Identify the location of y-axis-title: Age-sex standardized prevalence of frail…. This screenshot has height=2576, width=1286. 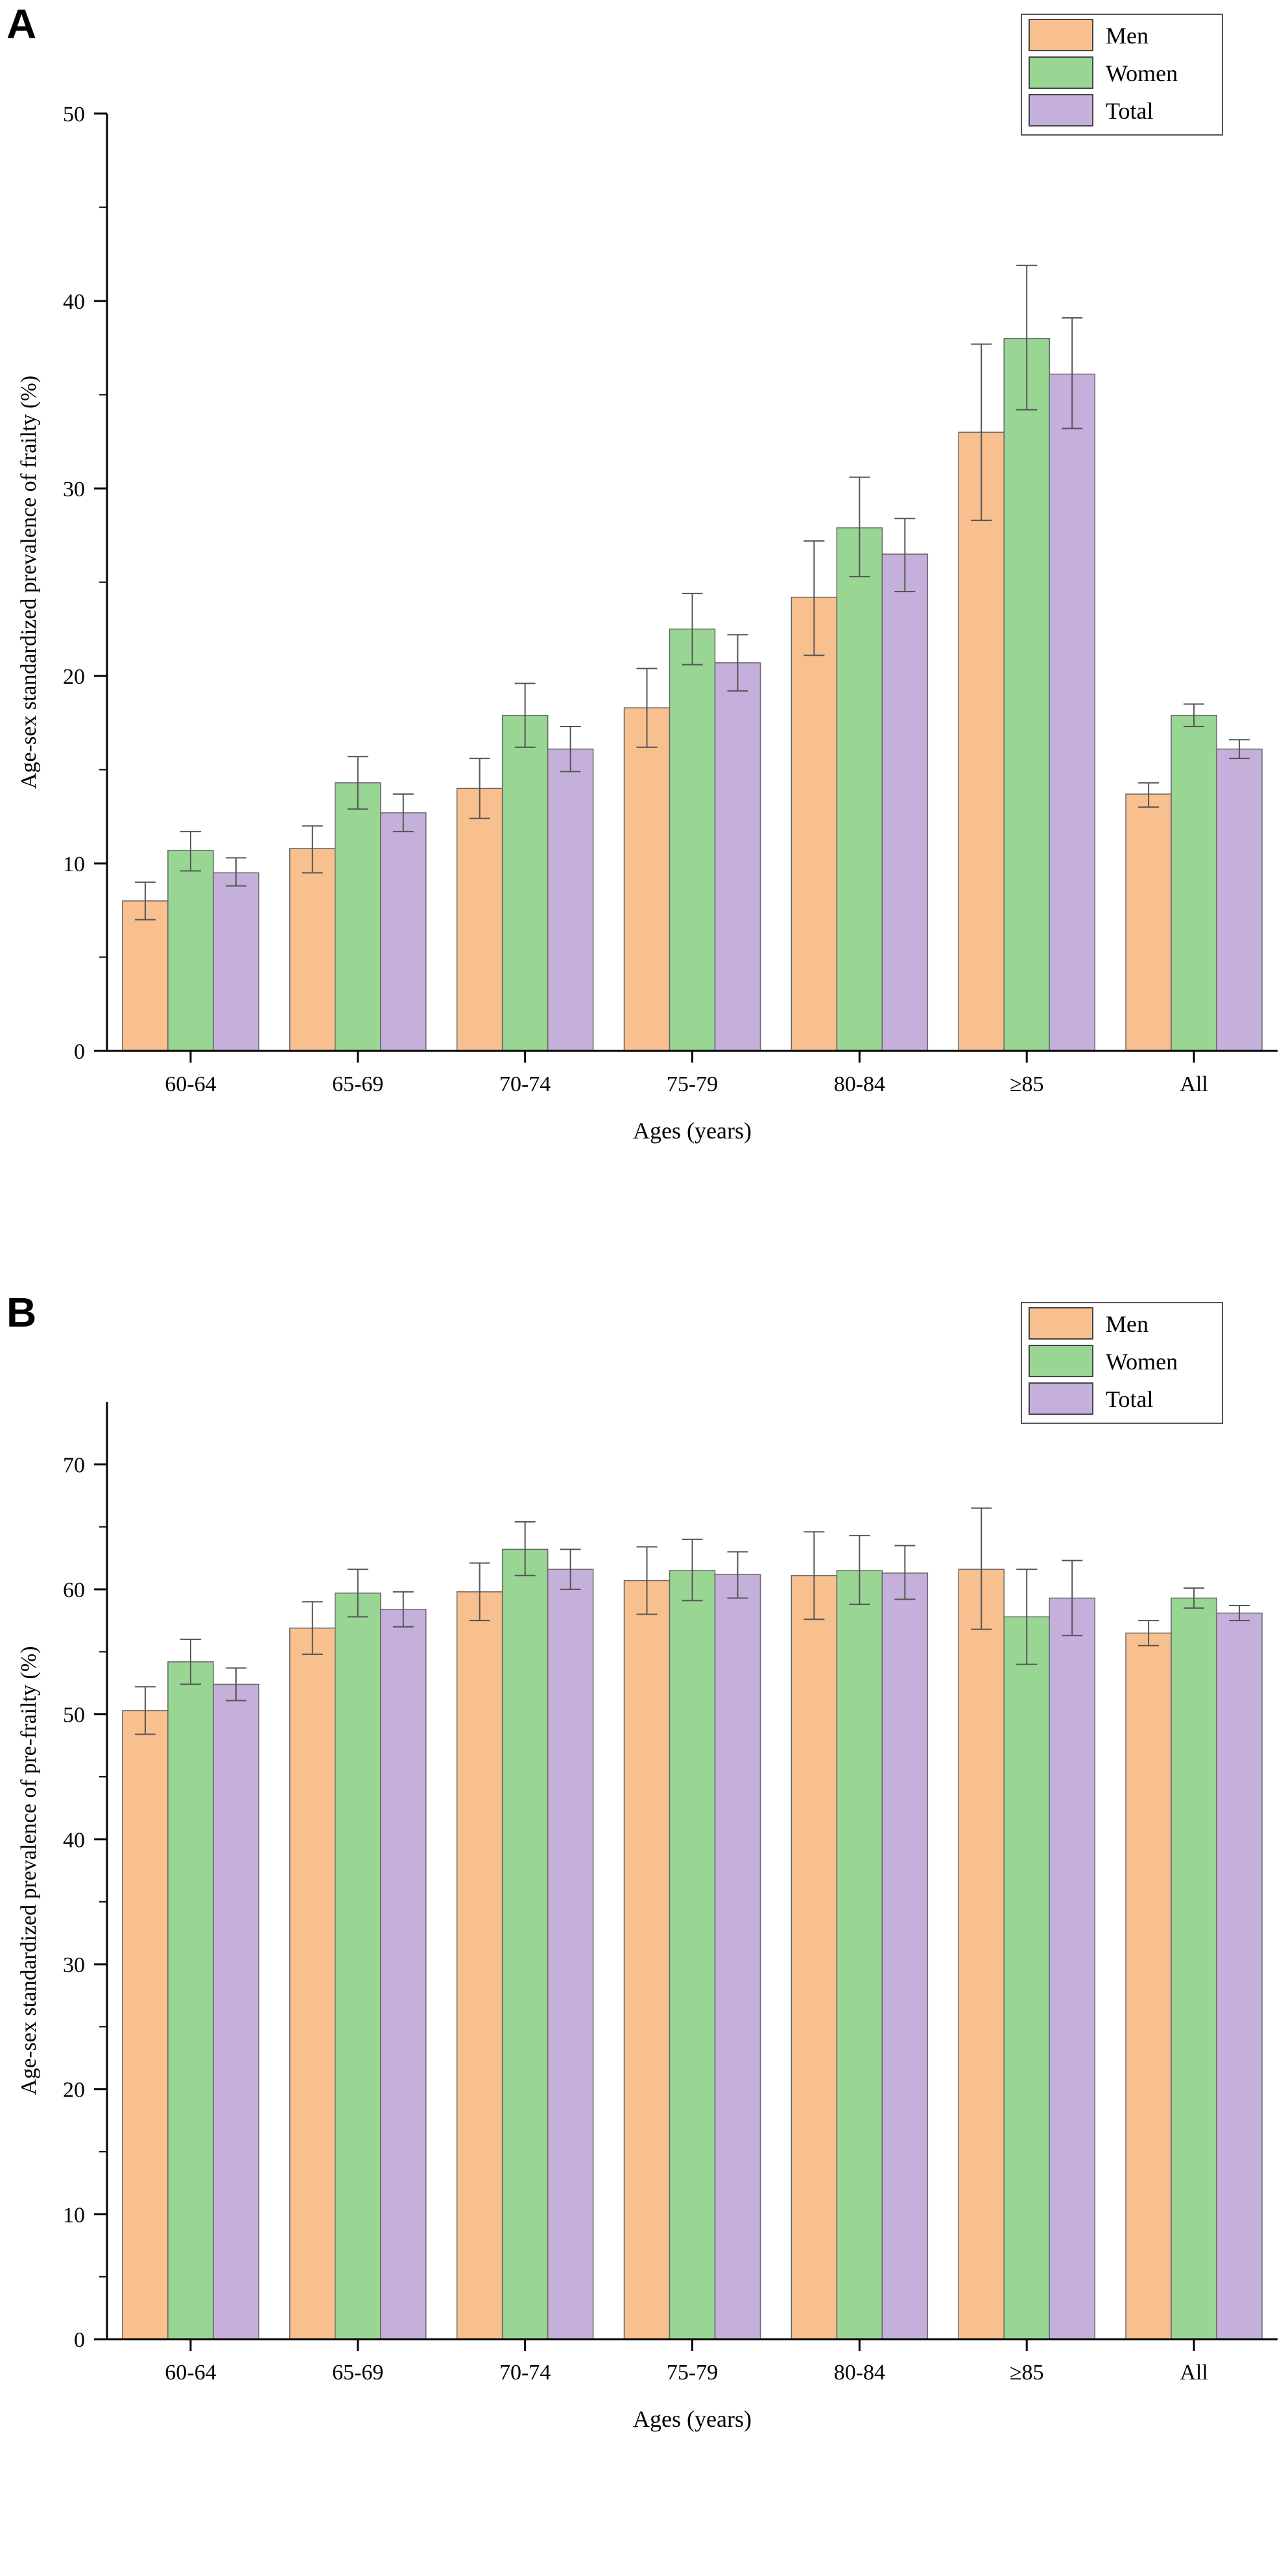
(29, 582).